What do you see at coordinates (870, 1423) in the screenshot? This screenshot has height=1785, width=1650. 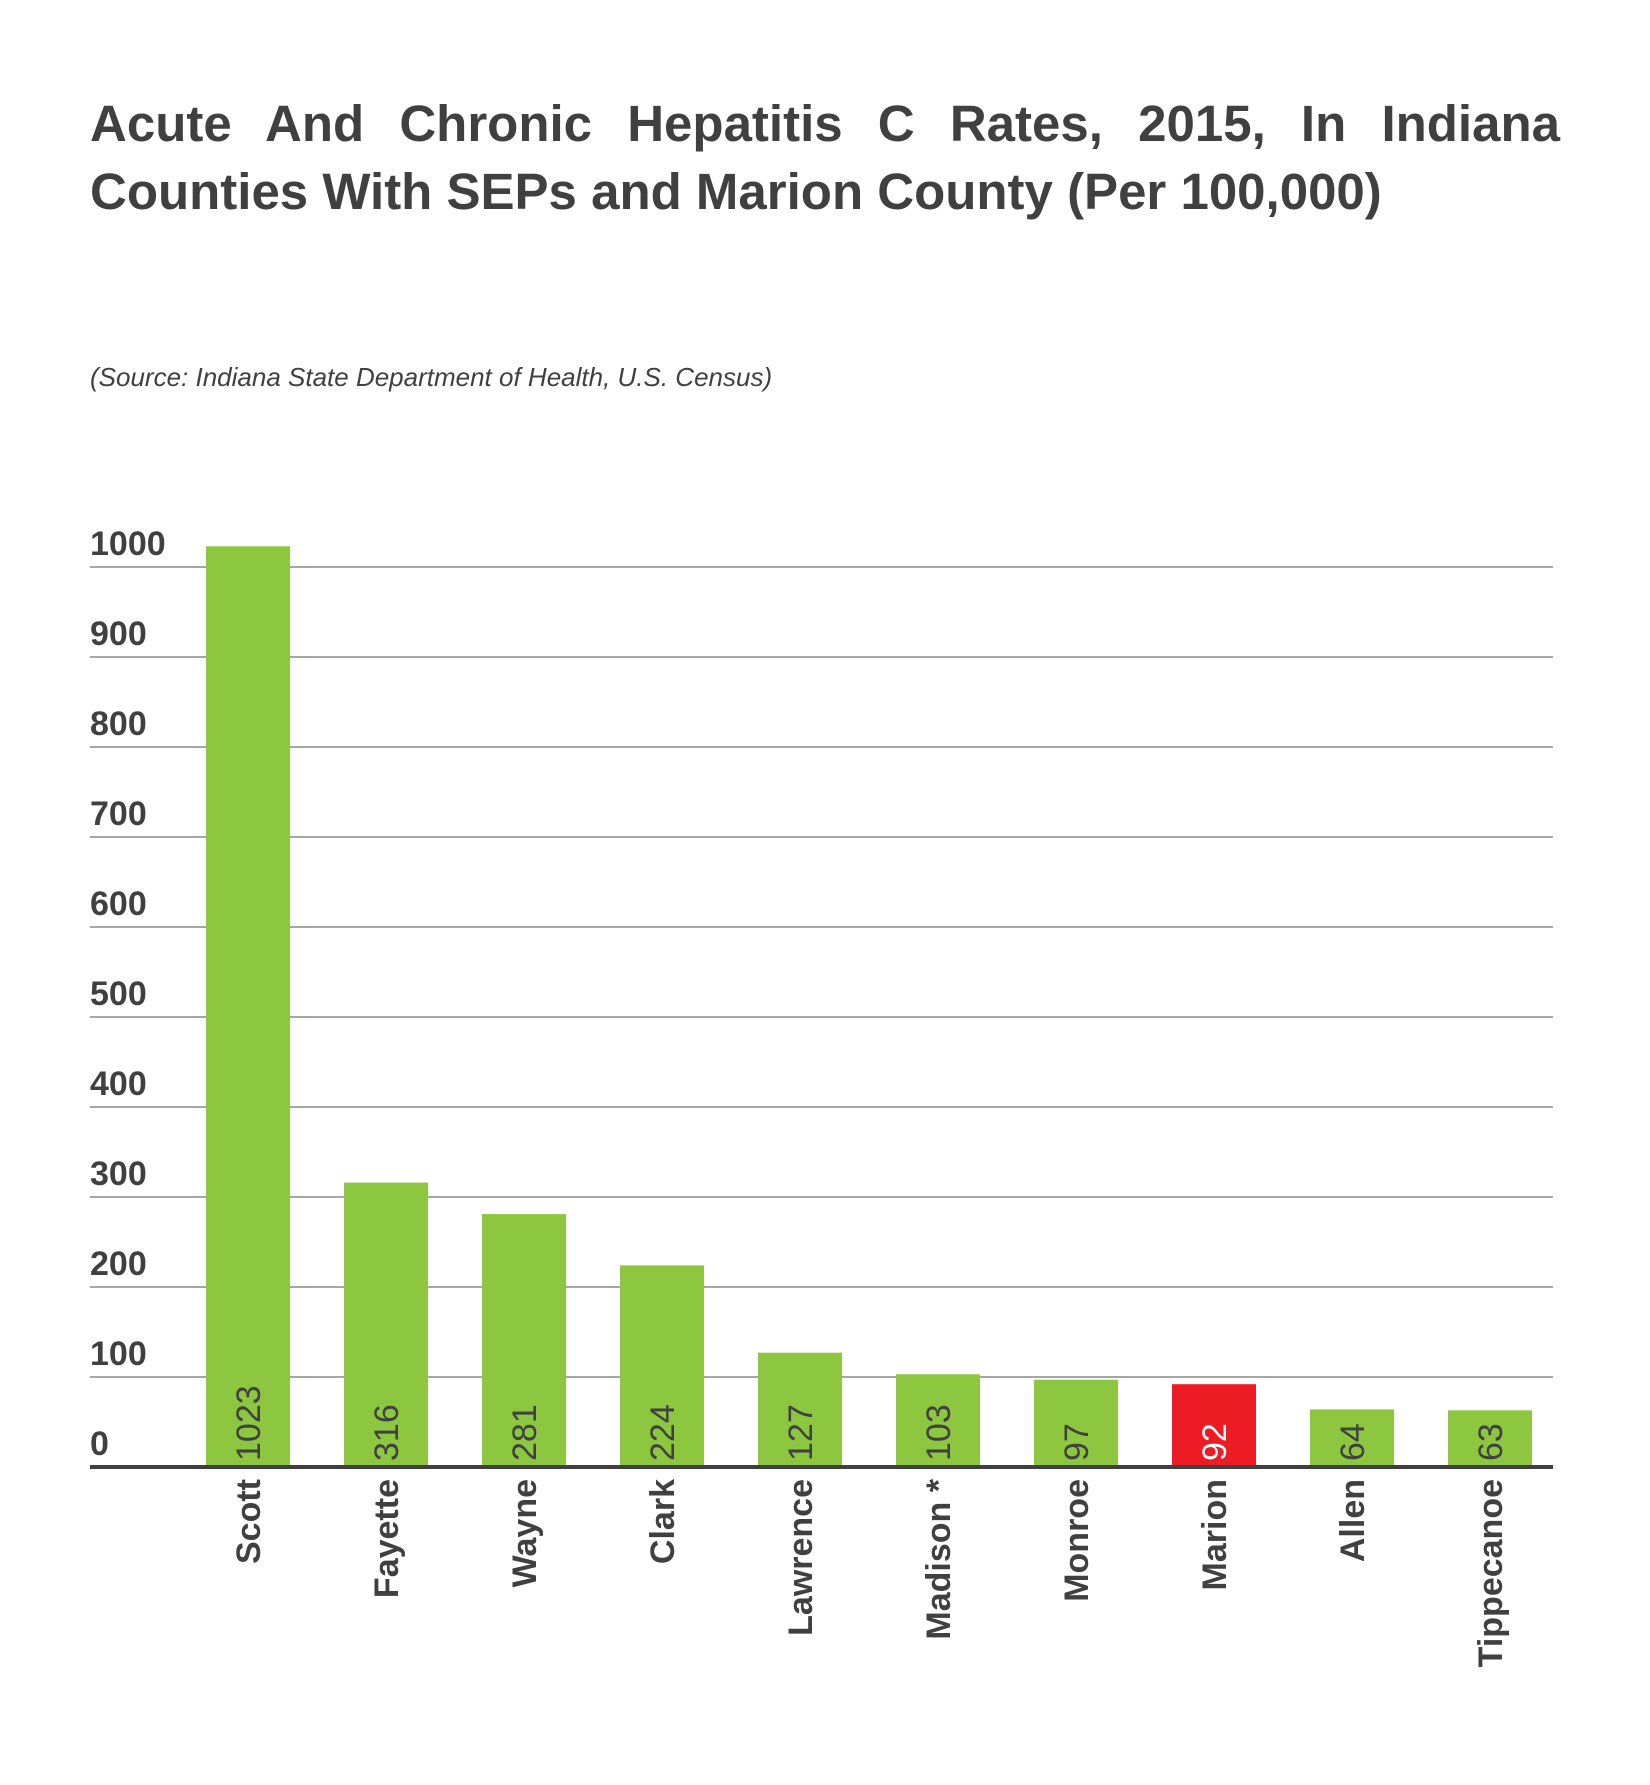 I see `data-labels: 1023 316 281 224 127 103 97 92 64 63` at bounding box center [870, 1423].